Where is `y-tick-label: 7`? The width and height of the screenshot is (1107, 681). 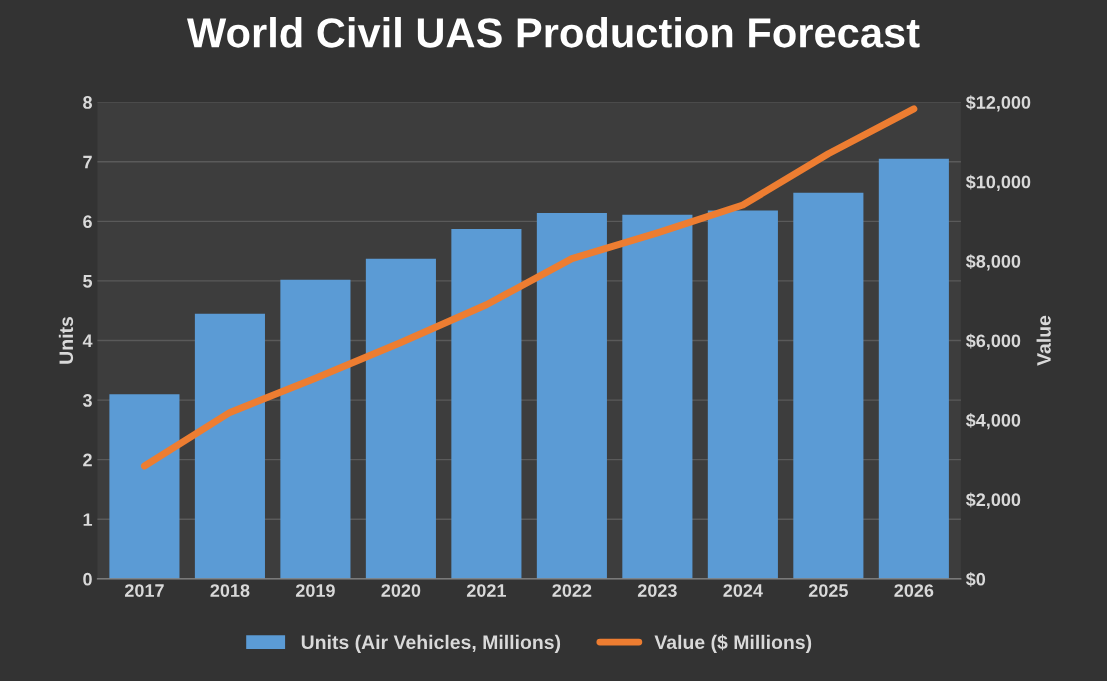
y-tick-label: 7 is located at coordinates (87, 162).